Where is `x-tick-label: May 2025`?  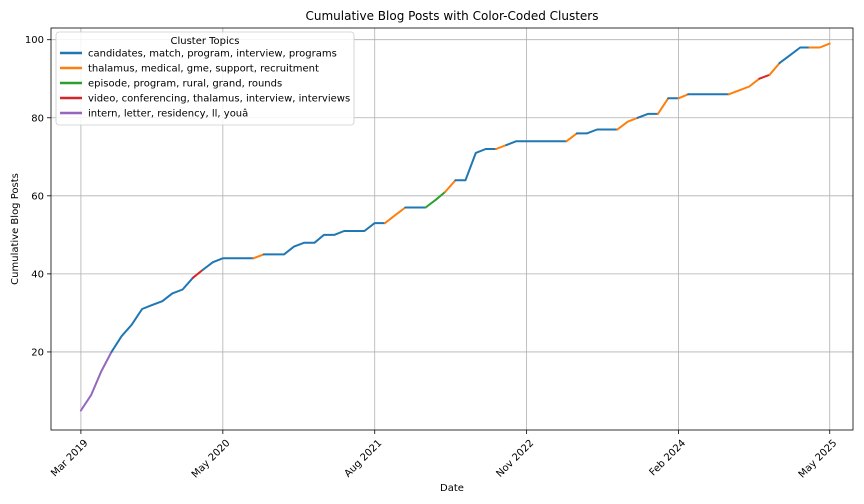 x-tick-label: May 2025 is located at coordinates (818, 459).